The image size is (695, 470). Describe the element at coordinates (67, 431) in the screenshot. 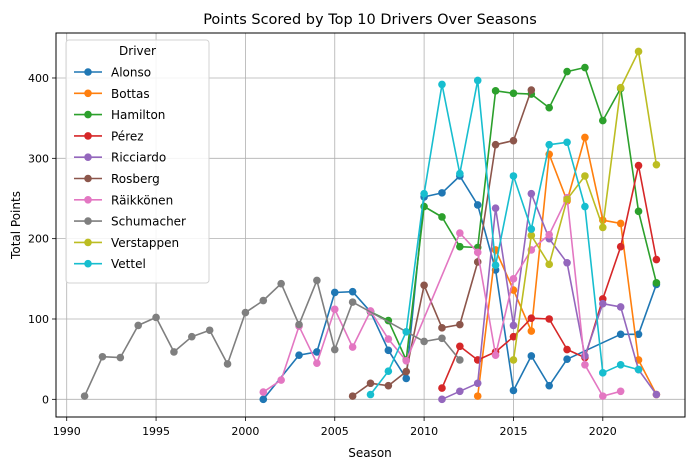

I see `x-tick-label: 1990` at that location.